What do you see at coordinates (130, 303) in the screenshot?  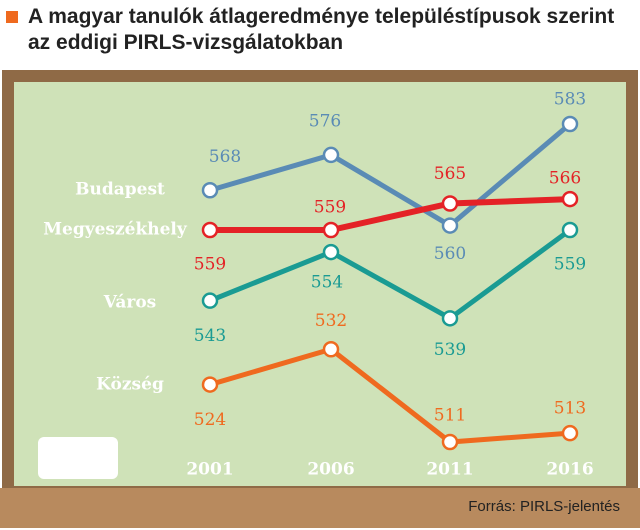 I see `legend-label: Város` at bounding box center [130, 303].